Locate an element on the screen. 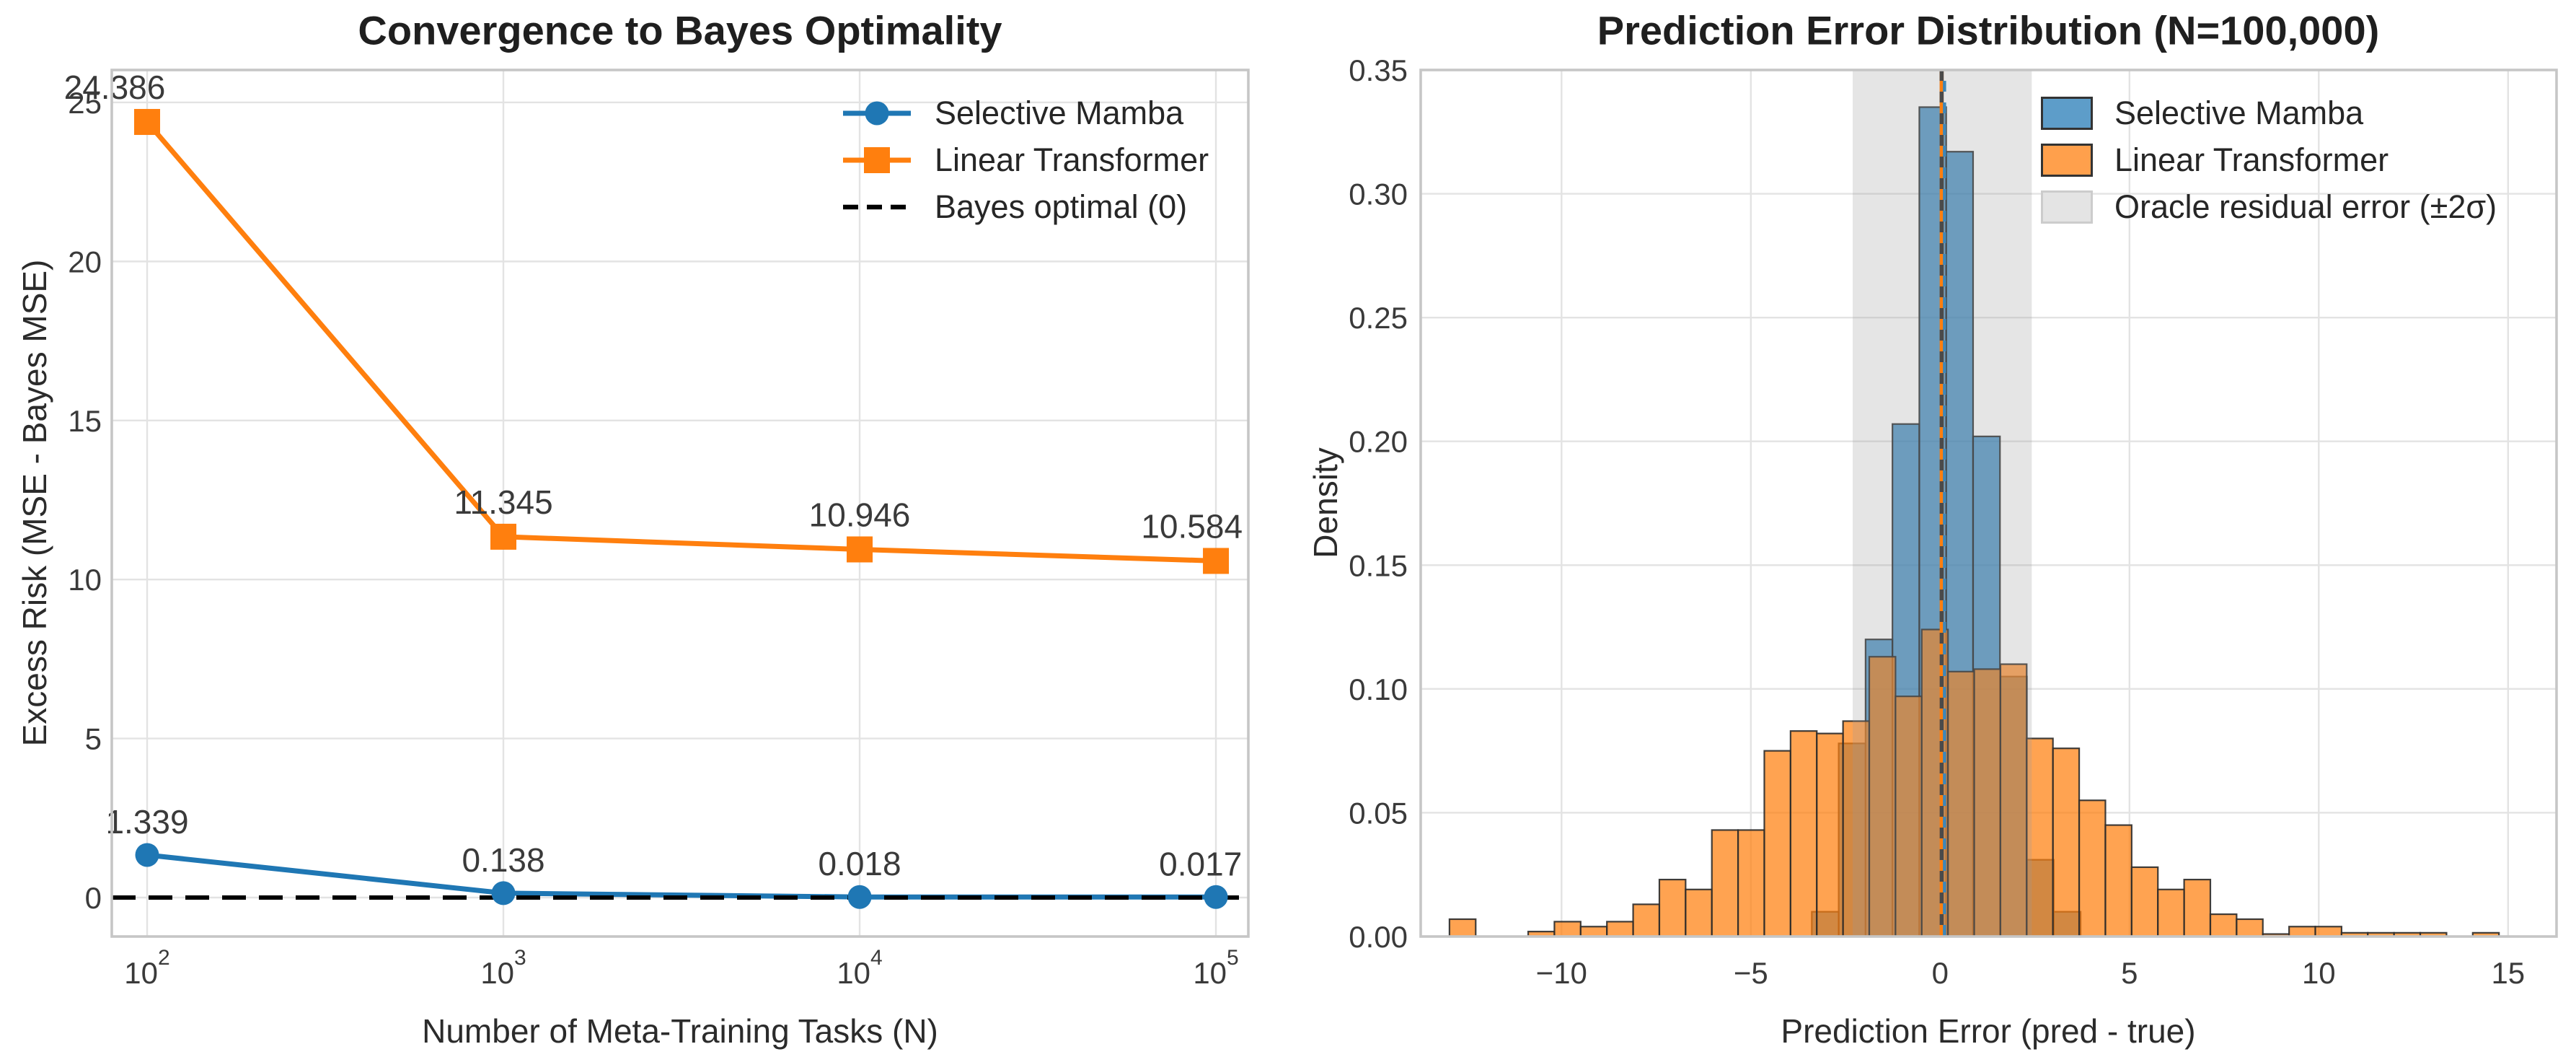  legend-label: Bayes optimal (0) is located at coordinates (1061, 206).